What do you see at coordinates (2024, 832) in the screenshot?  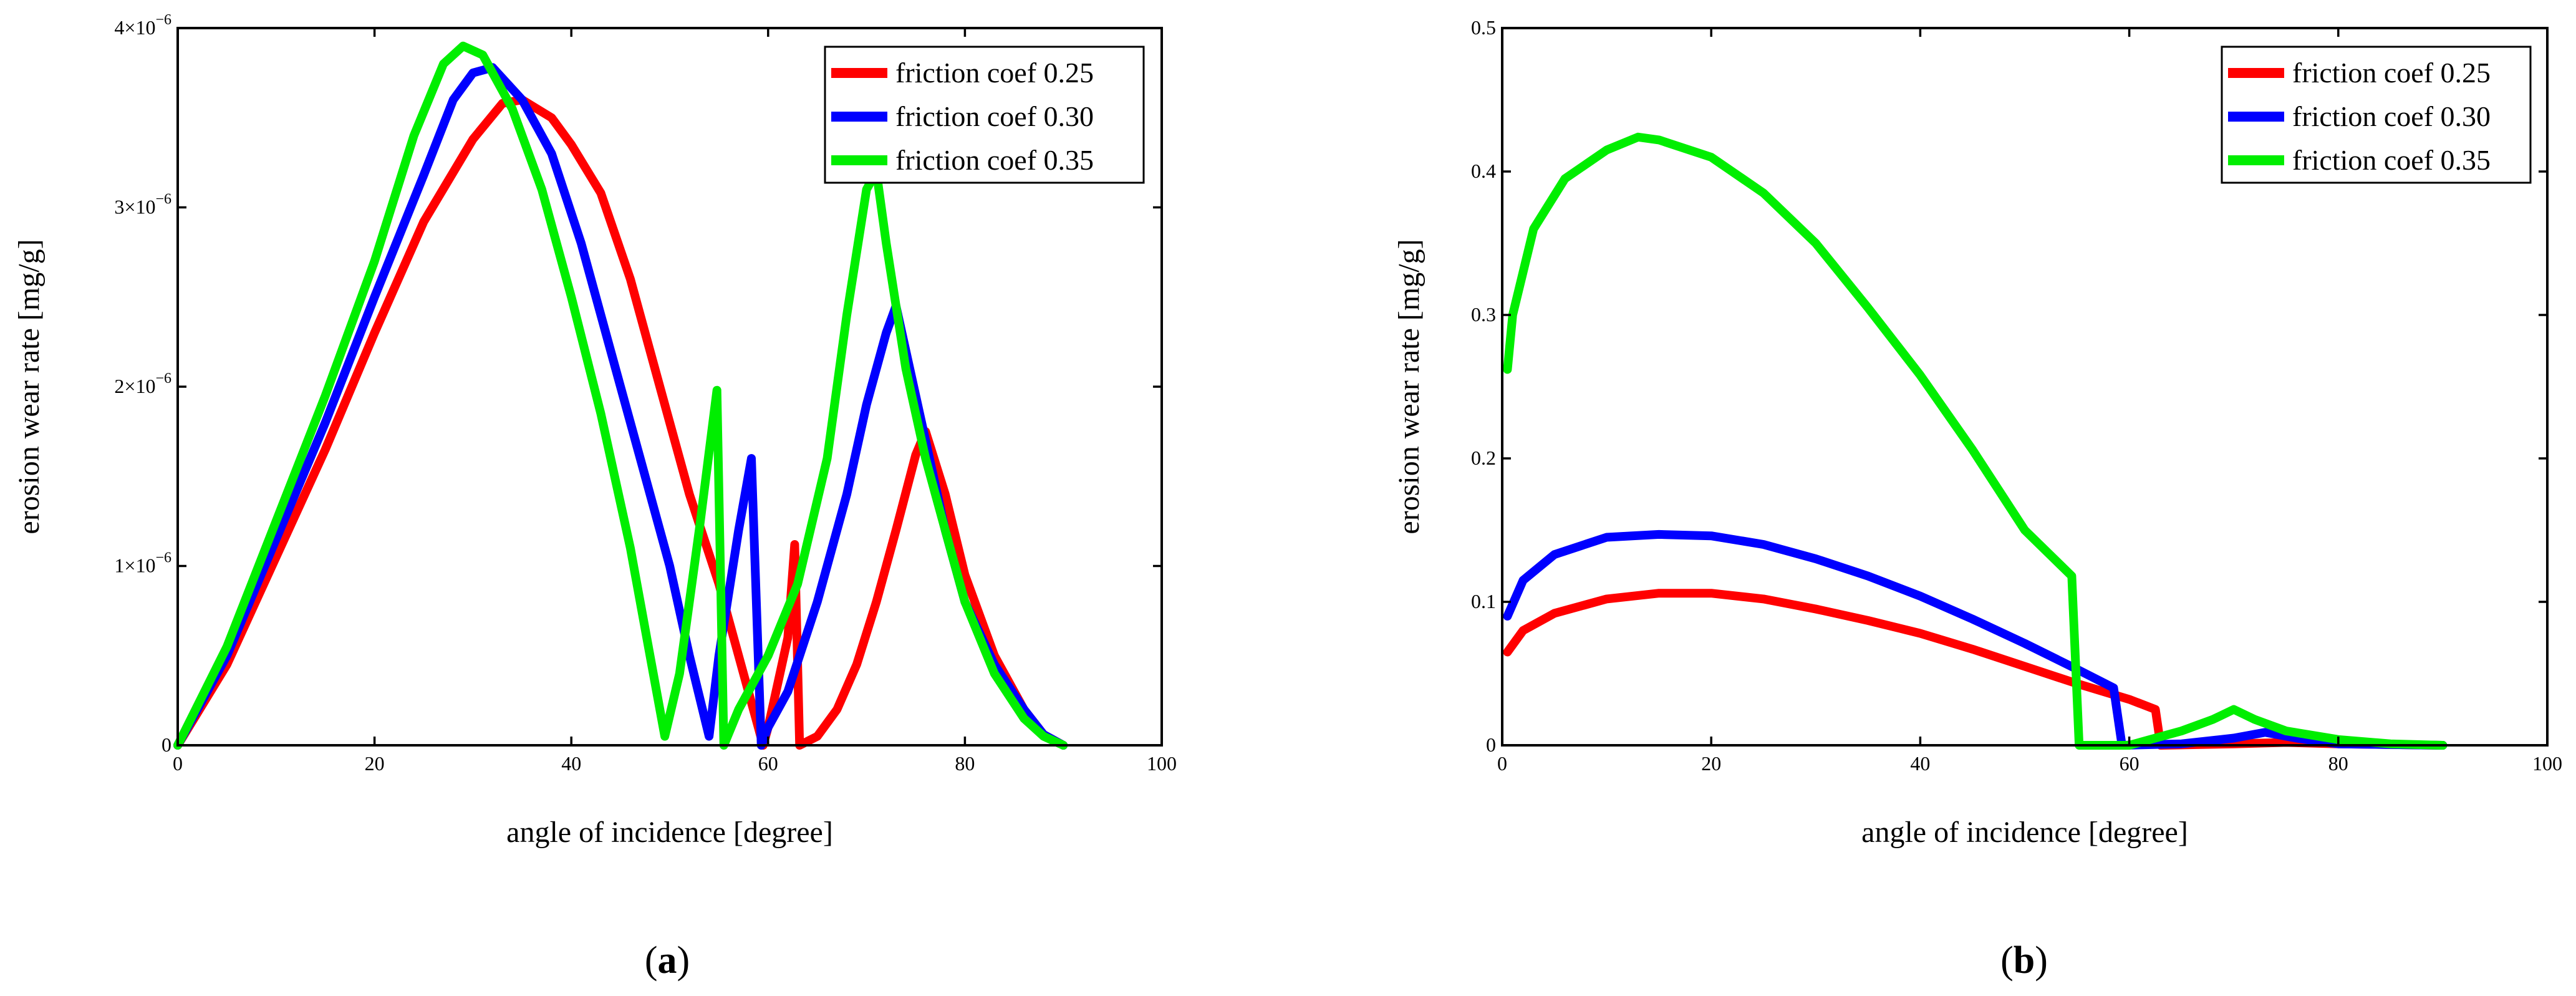 I see `x-axis-label-b: angle of incidence [degree]` at bounding box center [2024, 832].